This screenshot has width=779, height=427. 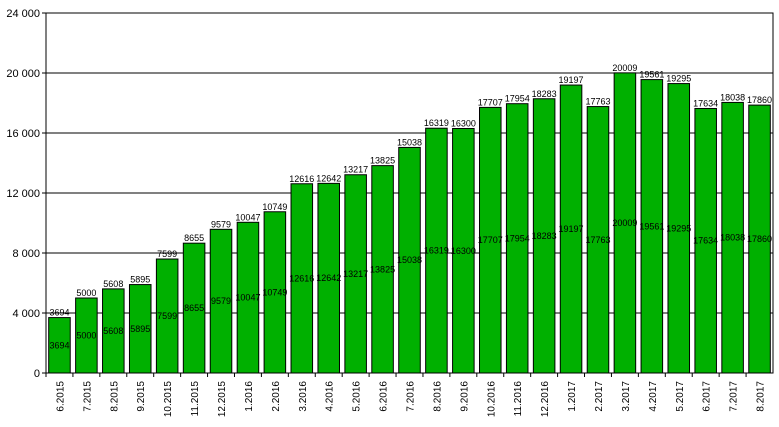 I want to click on bar-inner-value-label: 18038, so click(x=732, y=238).